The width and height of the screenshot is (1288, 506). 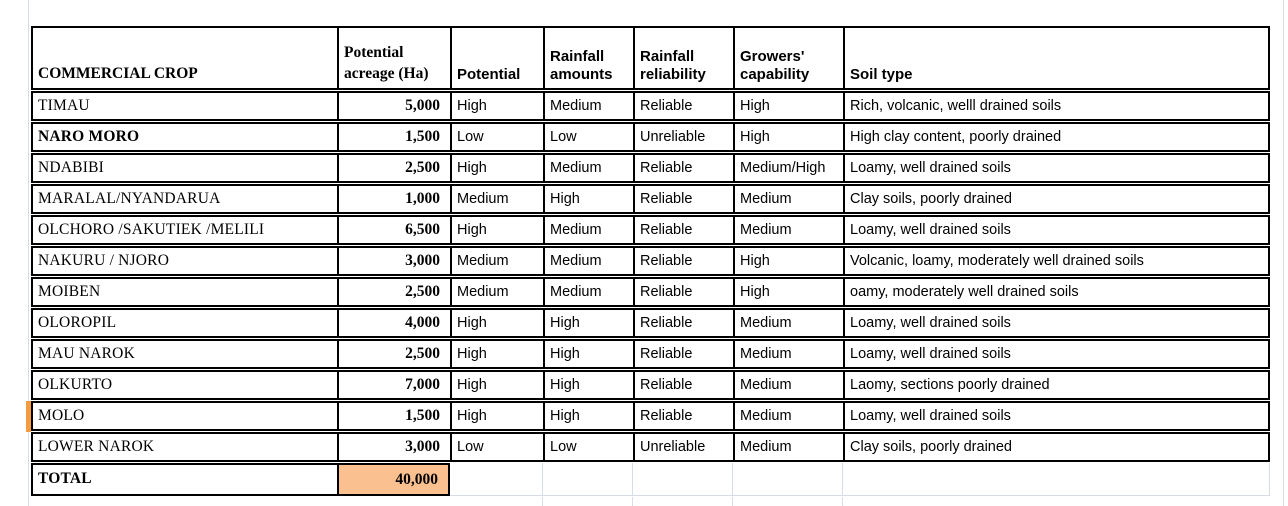 I want to click on cell-crop: MAU NAROK, so click(x=184, y=354).